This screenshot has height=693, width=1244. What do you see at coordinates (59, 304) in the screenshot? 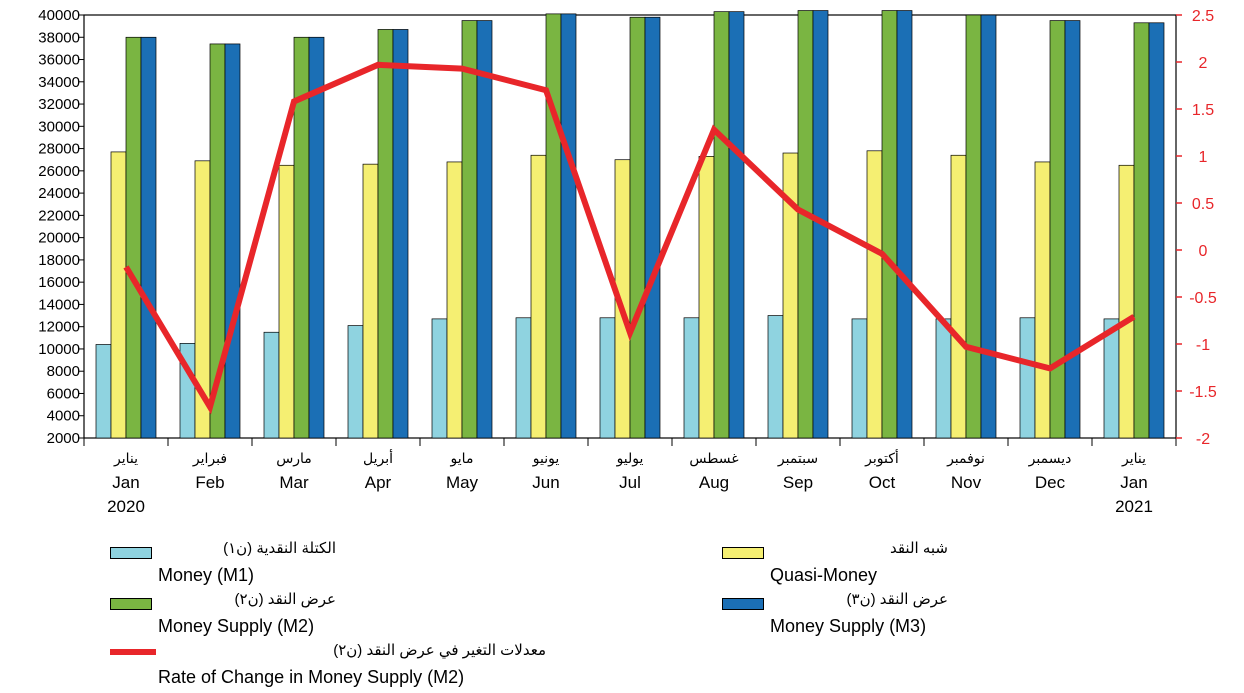
I see `left-axis-tick-label: 14000` at bounding box center [59, 304].